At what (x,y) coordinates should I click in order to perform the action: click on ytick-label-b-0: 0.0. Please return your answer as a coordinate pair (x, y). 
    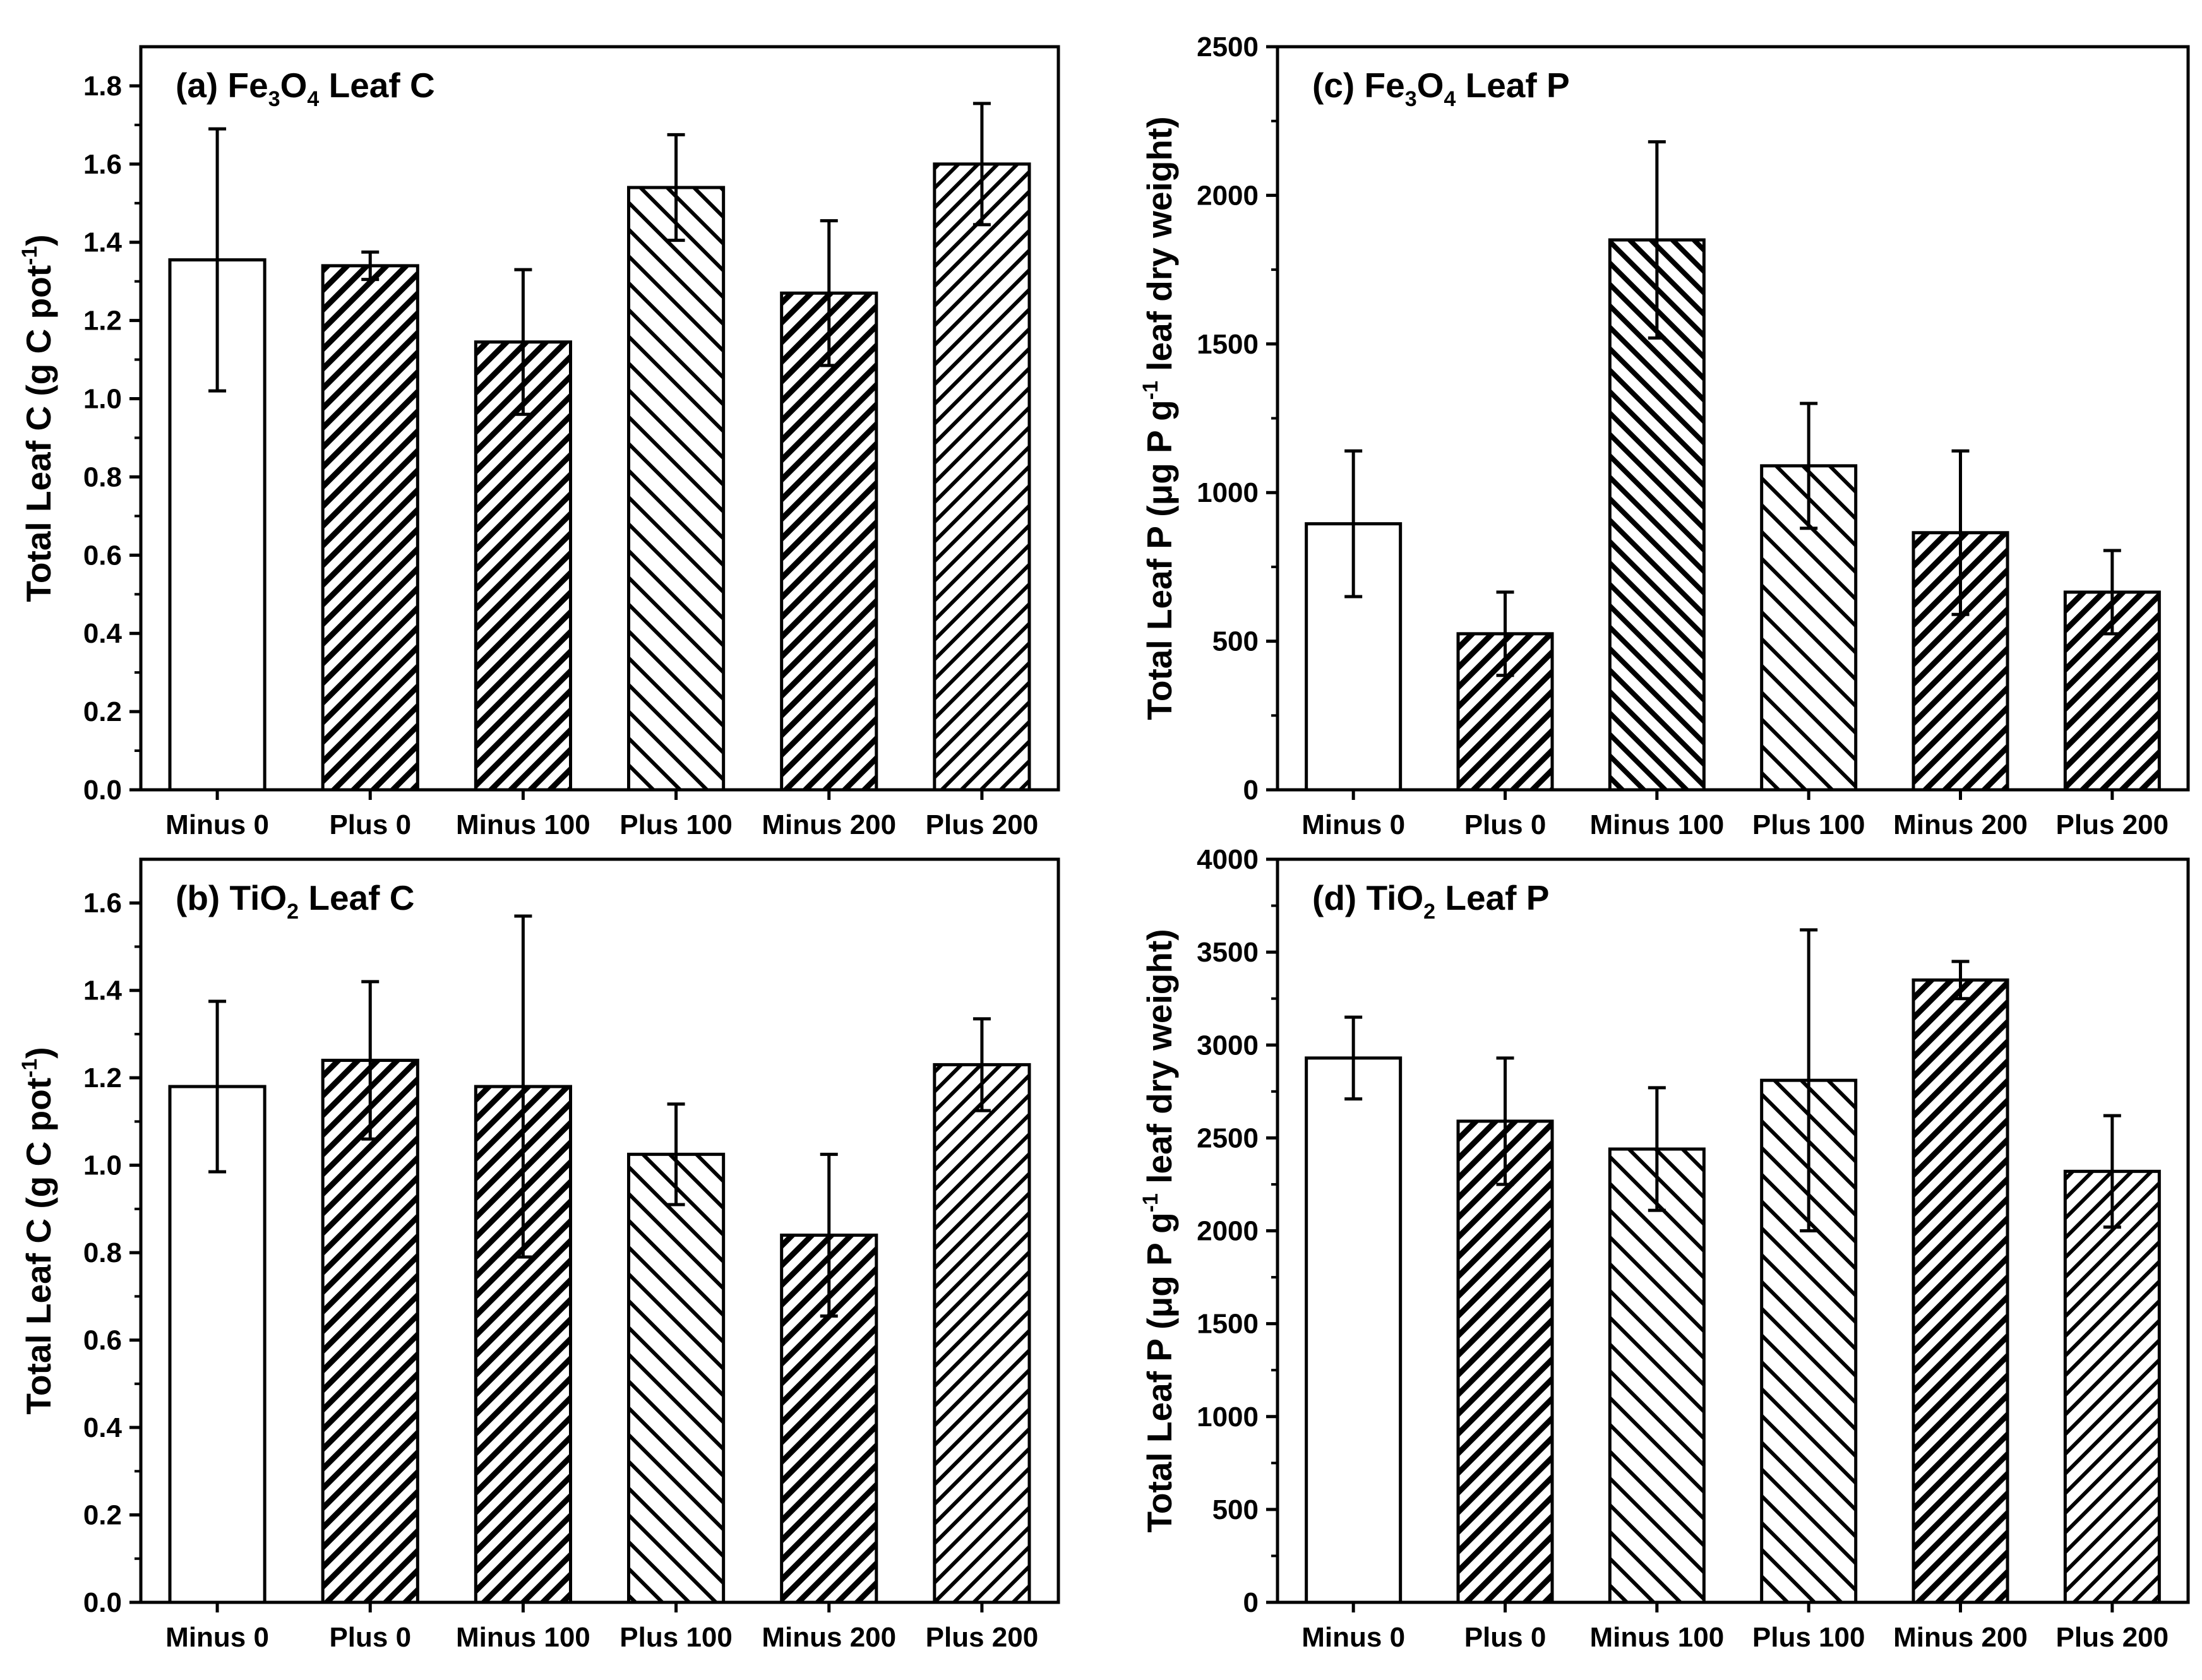
    Looking at the image, I should click on (102, 1602).